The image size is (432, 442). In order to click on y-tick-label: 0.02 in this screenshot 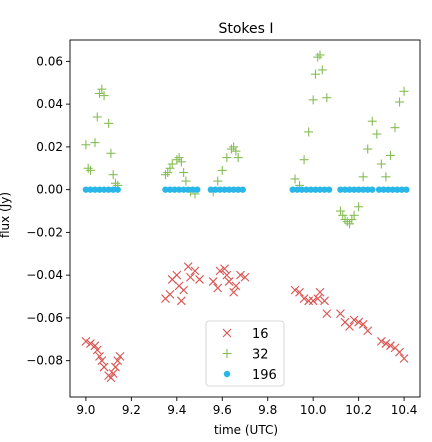, I will do `click(49, 147)`.